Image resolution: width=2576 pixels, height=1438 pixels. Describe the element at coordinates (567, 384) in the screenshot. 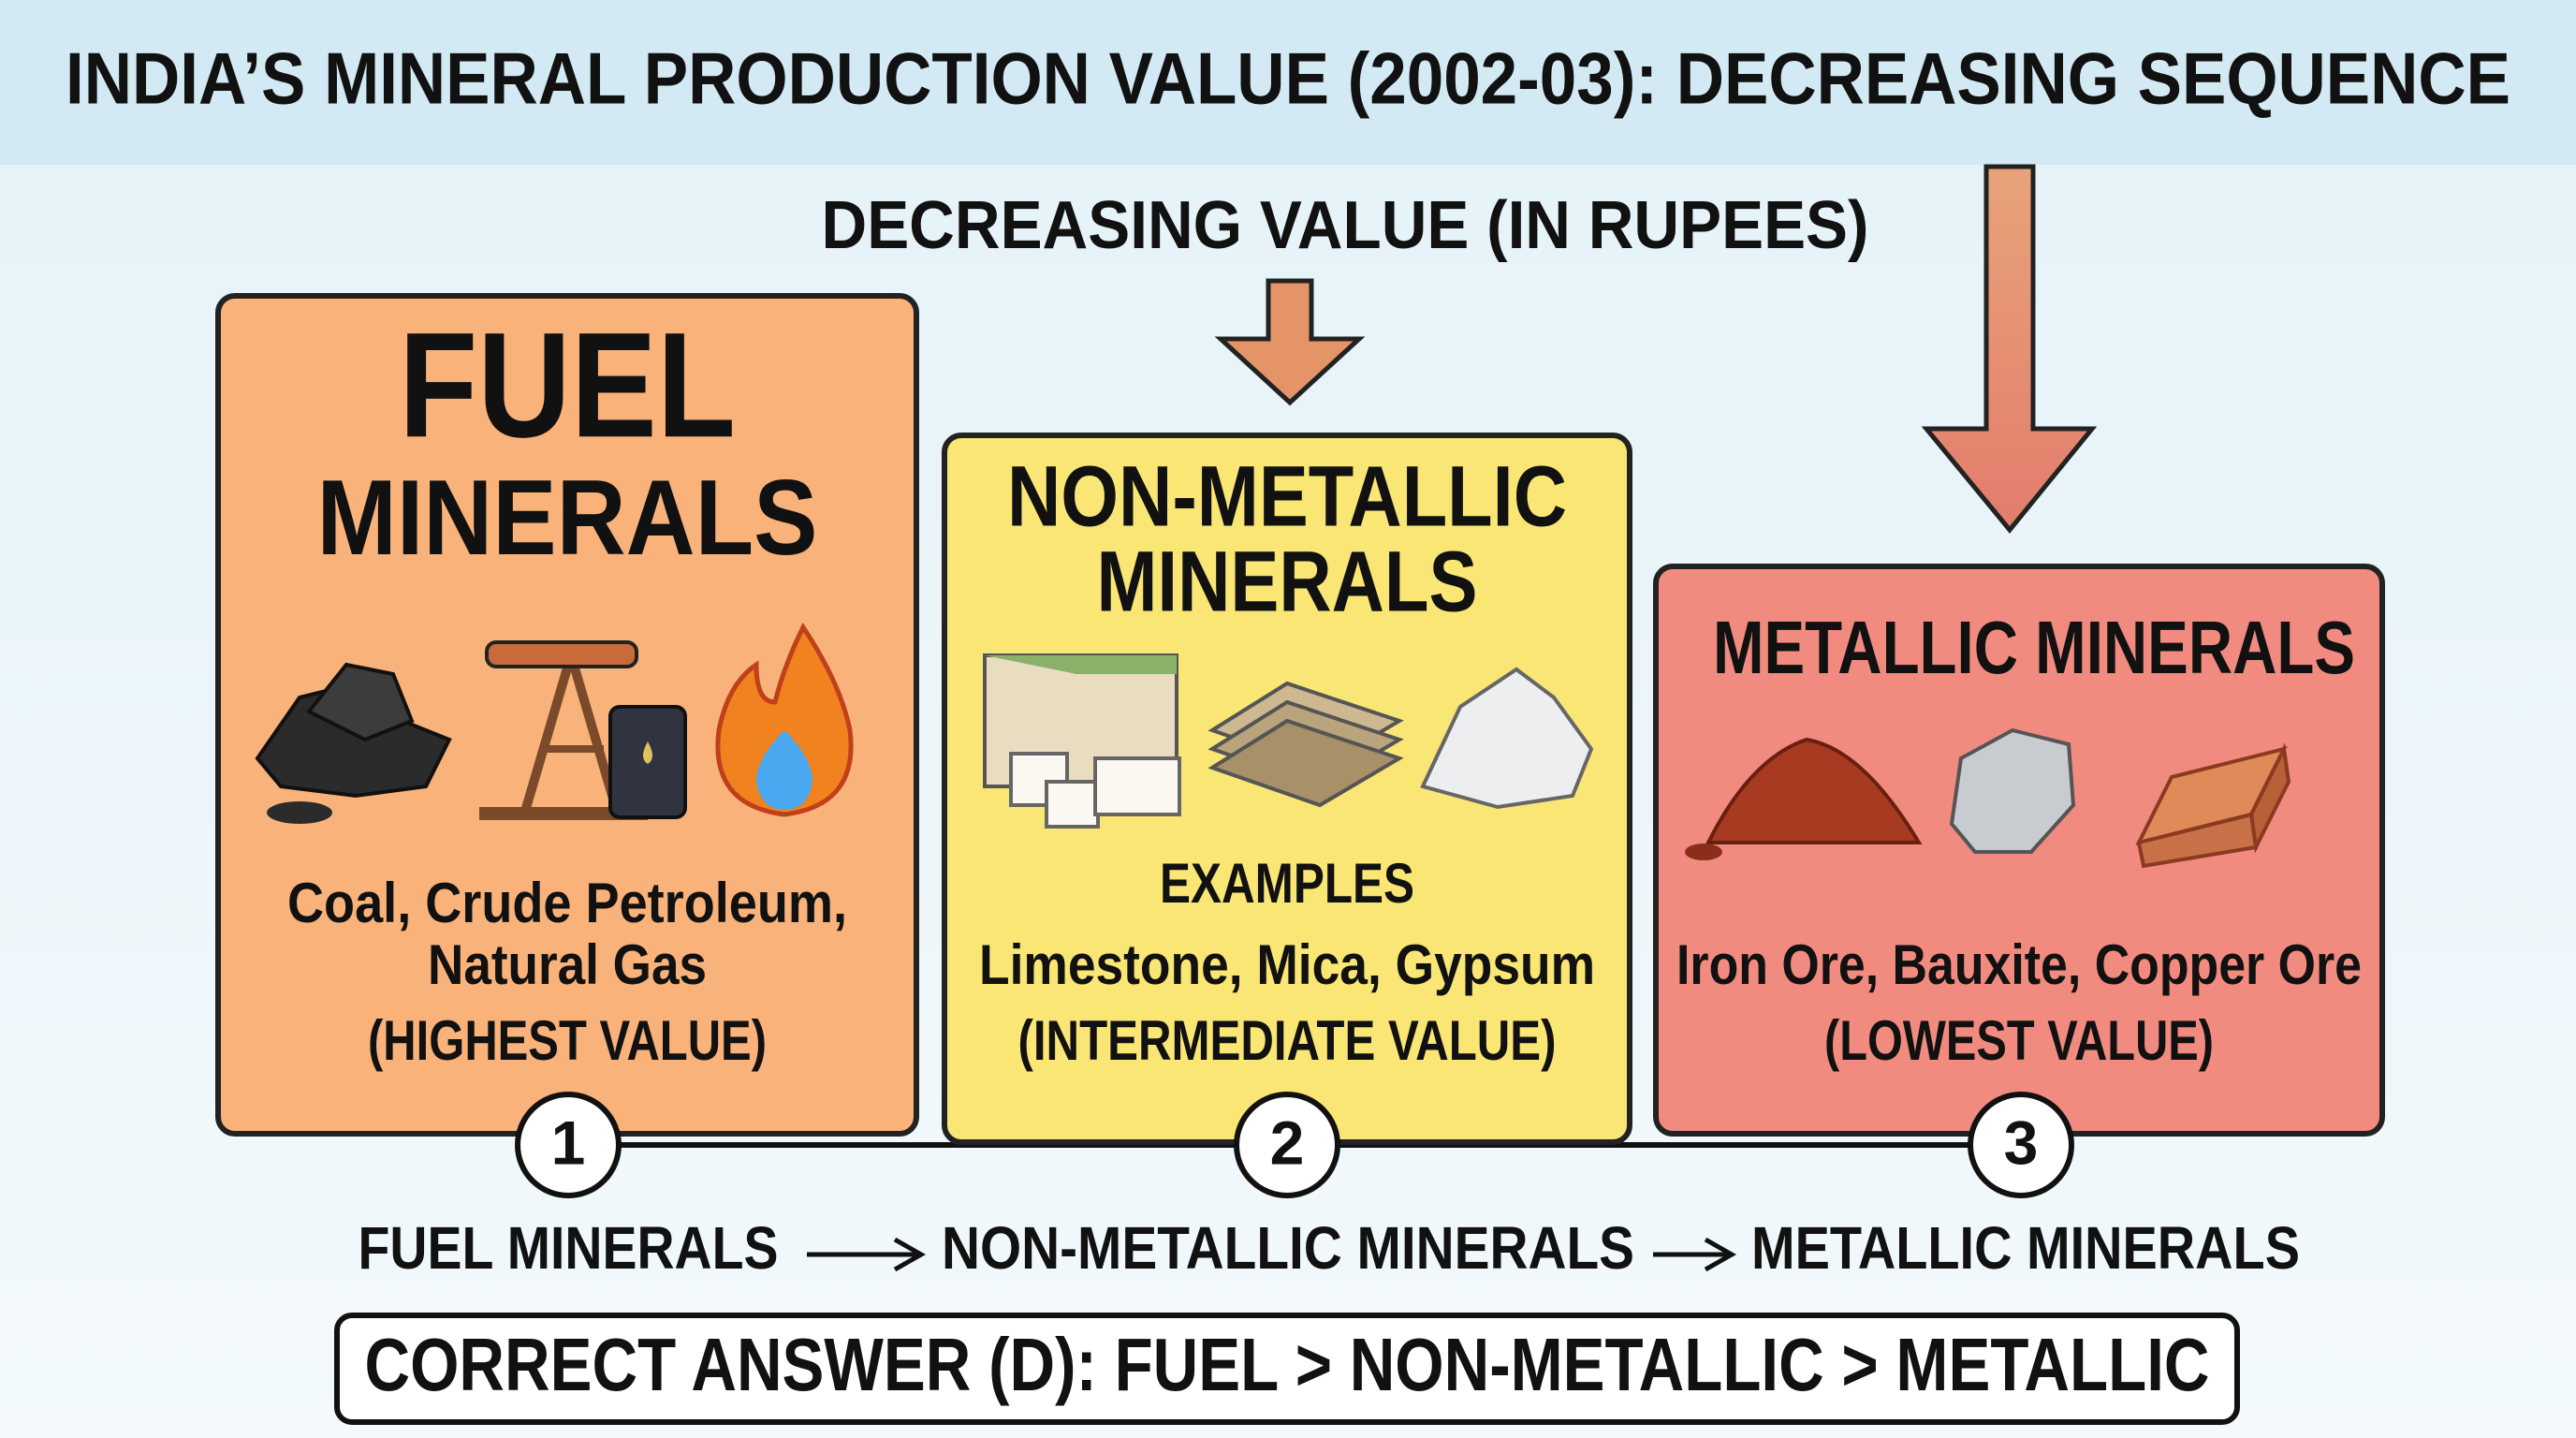

I see `box-title: FUEL` at that location.